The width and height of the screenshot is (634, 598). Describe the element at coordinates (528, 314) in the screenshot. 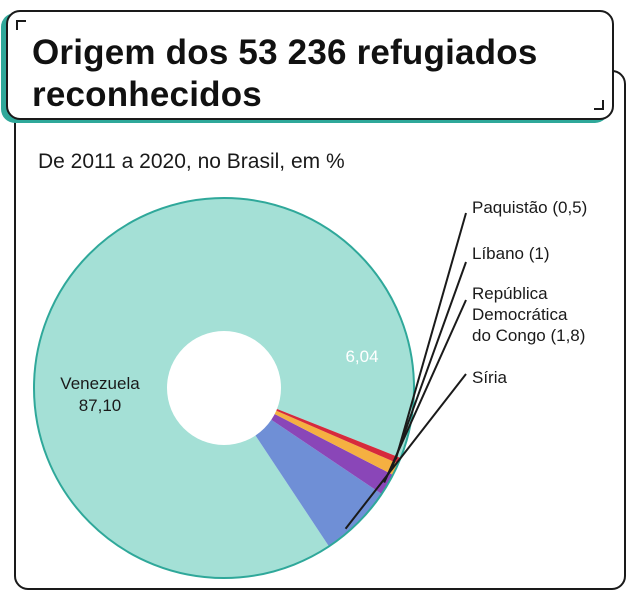

I see `label-congo: República Democrática do Congo (1,8)` at that location.